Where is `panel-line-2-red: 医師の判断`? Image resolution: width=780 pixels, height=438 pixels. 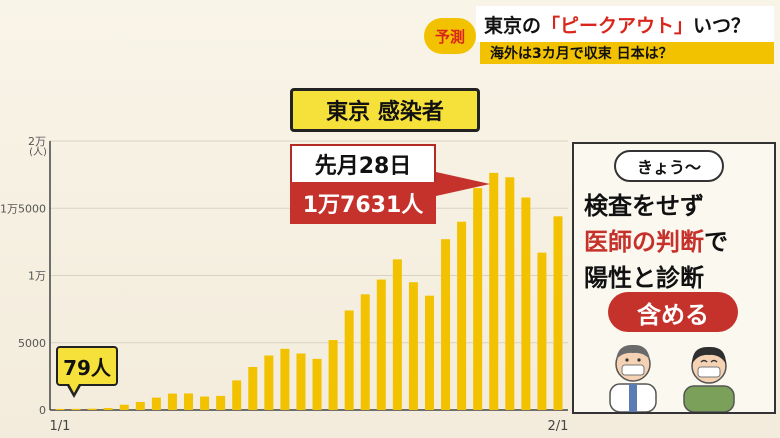
panel-line-2-red: 医師の判断 is located at coordinates (644, 242).